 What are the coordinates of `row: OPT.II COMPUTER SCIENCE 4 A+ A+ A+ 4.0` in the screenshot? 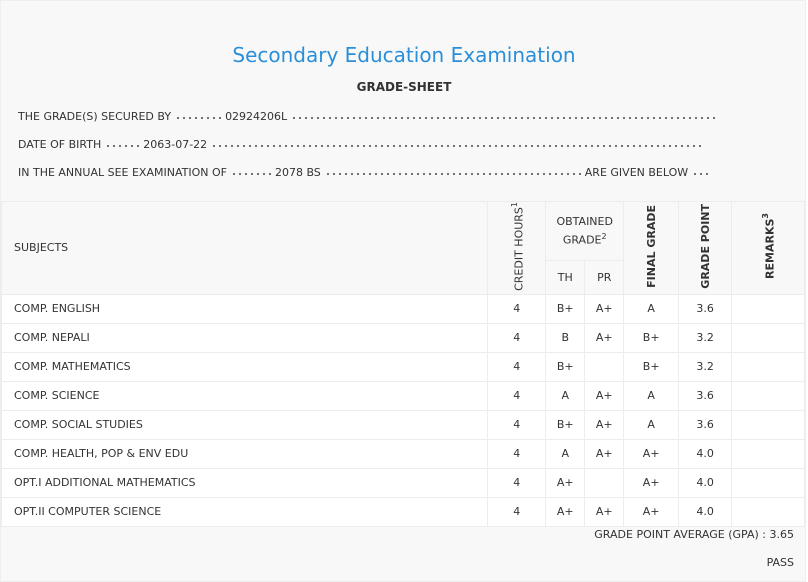 It's located at (402, 511).